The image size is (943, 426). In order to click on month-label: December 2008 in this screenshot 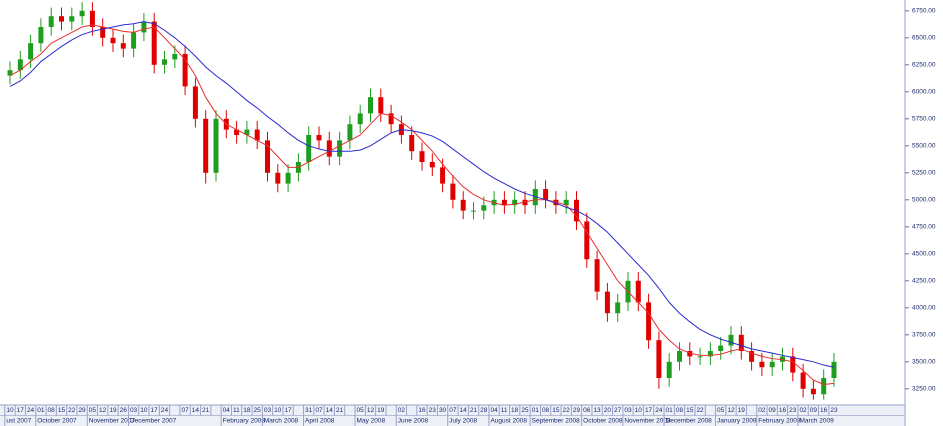, I will do `click(689, 421)`.